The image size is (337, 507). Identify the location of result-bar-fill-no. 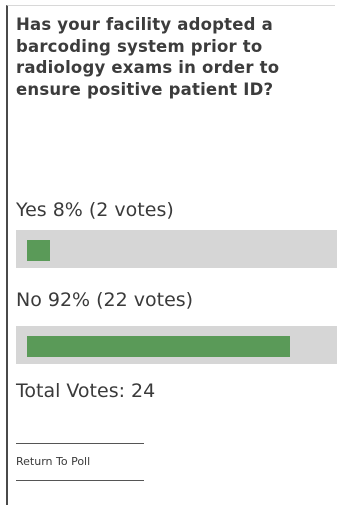
(158, 346).